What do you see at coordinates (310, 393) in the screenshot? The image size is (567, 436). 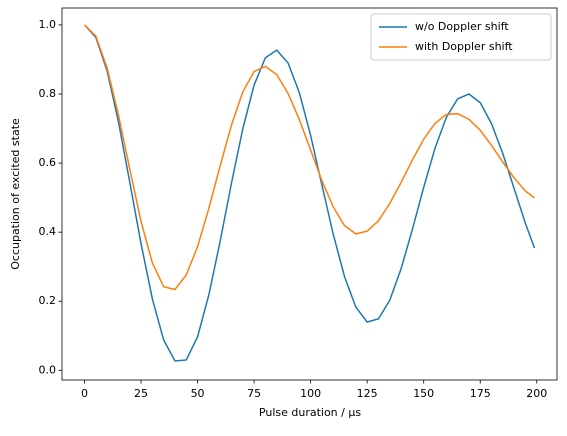 I see `x-tick-label: 100` at bounding box center [310, 393].